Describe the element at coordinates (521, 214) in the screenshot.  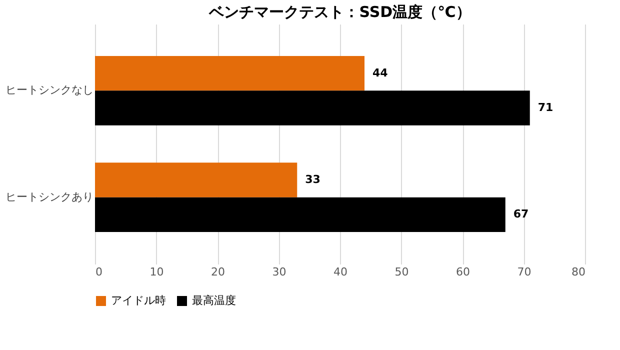
I see `data-label: 67` at that location.